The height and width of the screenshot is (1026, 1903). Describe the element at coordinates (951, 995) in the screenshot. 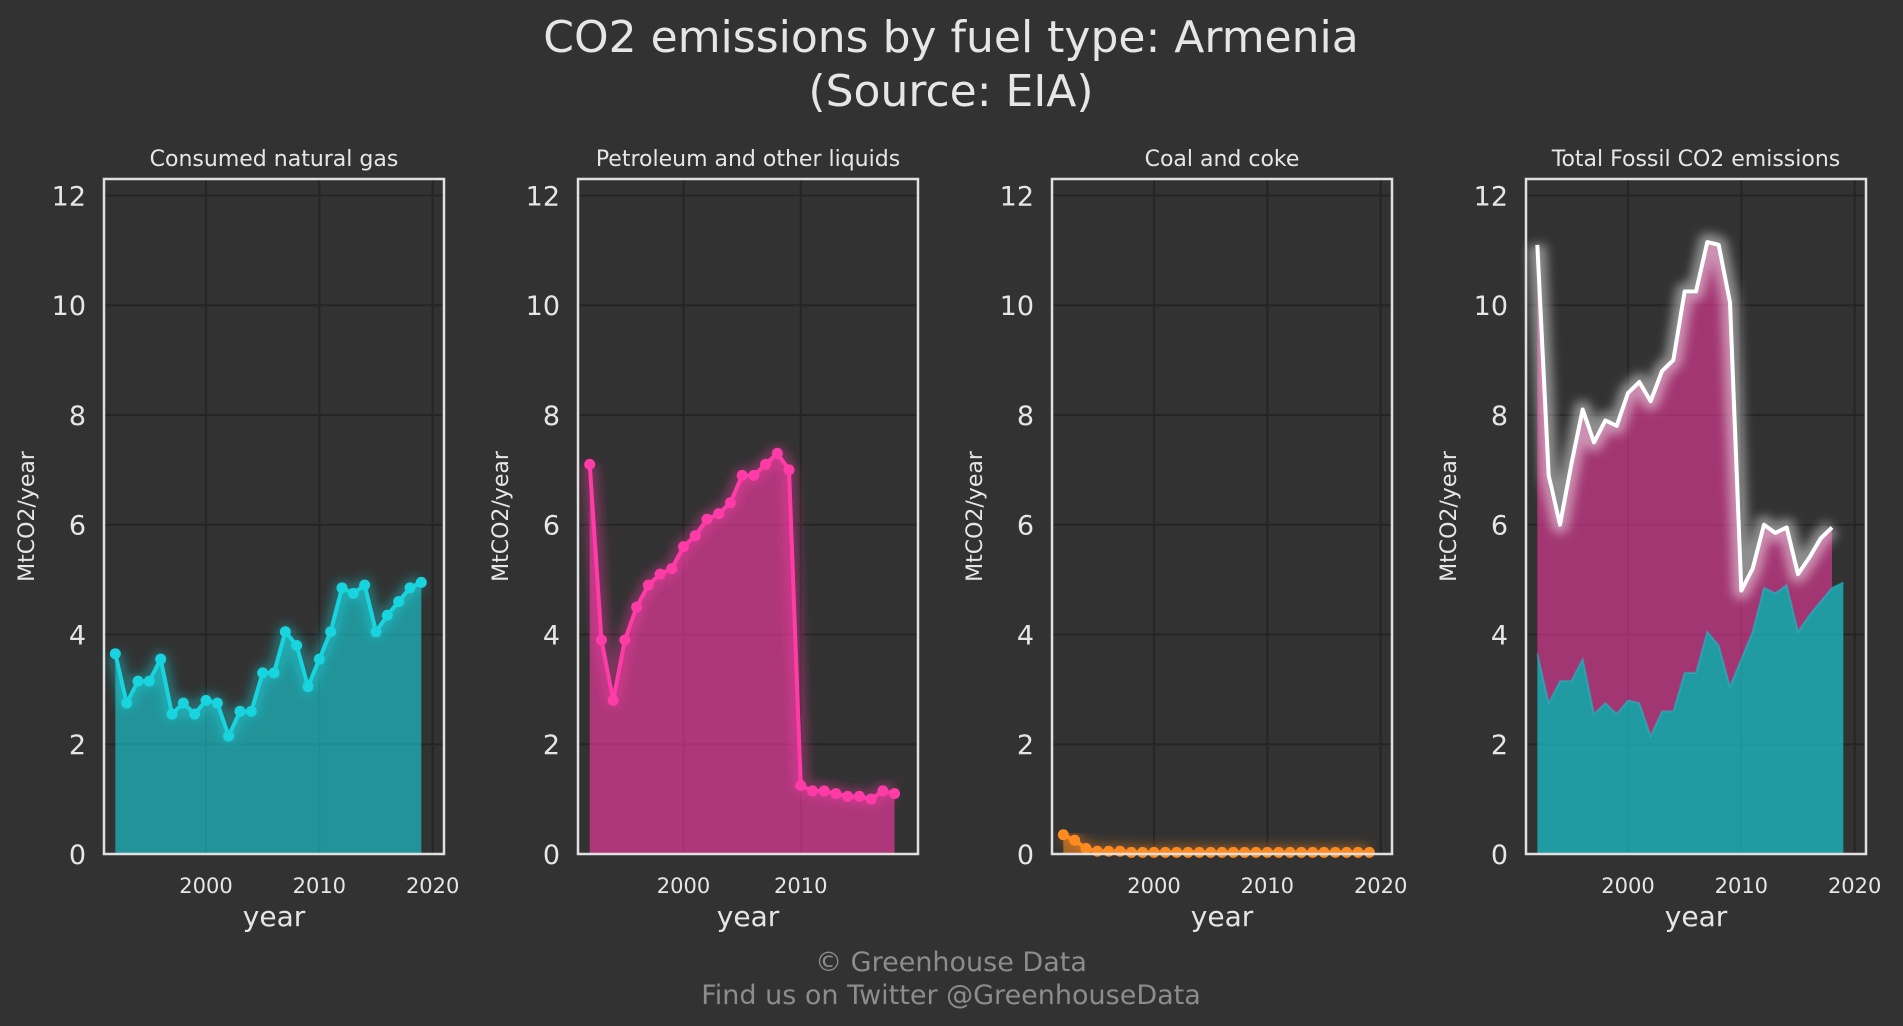

I see `footer-twitter: Find us on Twitter @GreenhouseData` at that location.